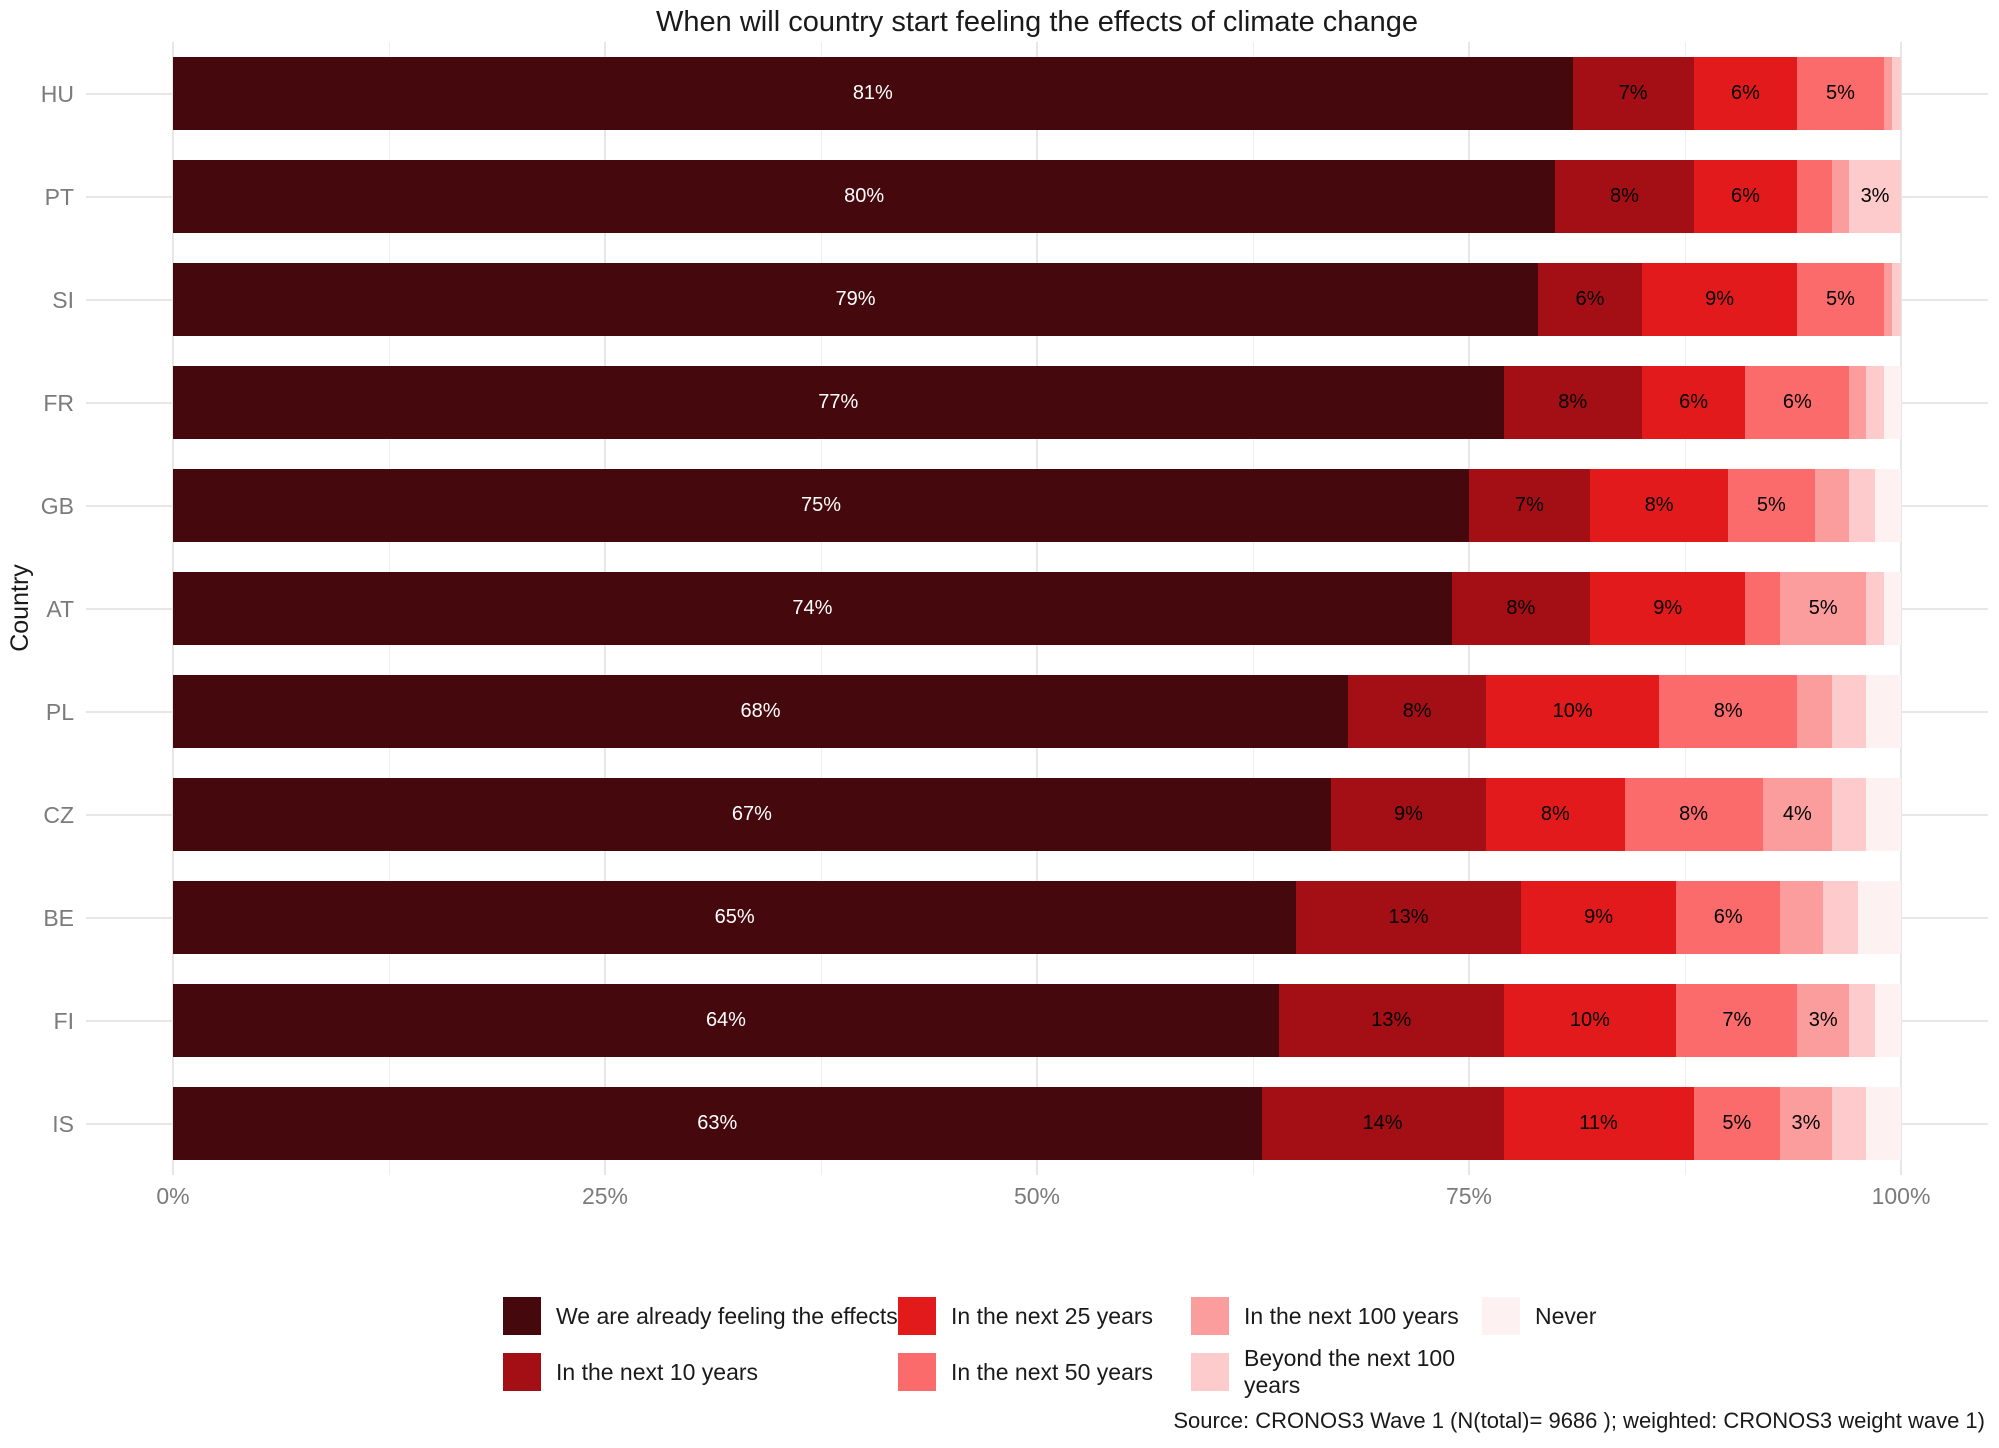 This screenshot has height=1448, width=1999. Describe the element at coordinates (751, 814) in the screenshot. I see `bar-segment-label: 67%` at that location.